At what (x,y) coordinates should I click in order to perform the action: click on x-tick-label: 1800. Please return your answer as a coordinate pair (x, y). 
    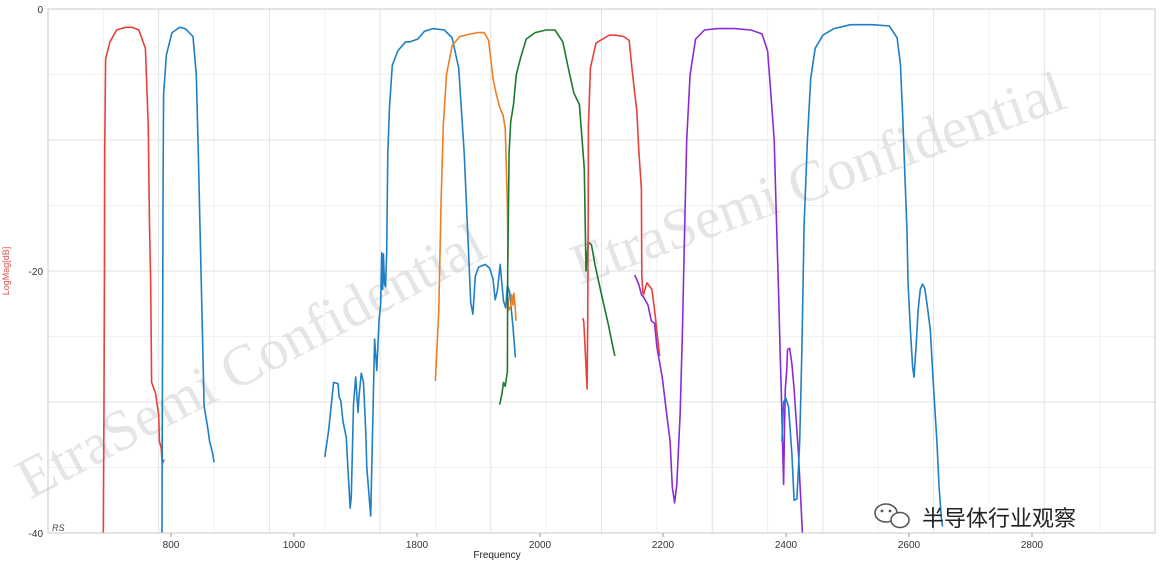
    Looking at the image, I should click on (417, 545).